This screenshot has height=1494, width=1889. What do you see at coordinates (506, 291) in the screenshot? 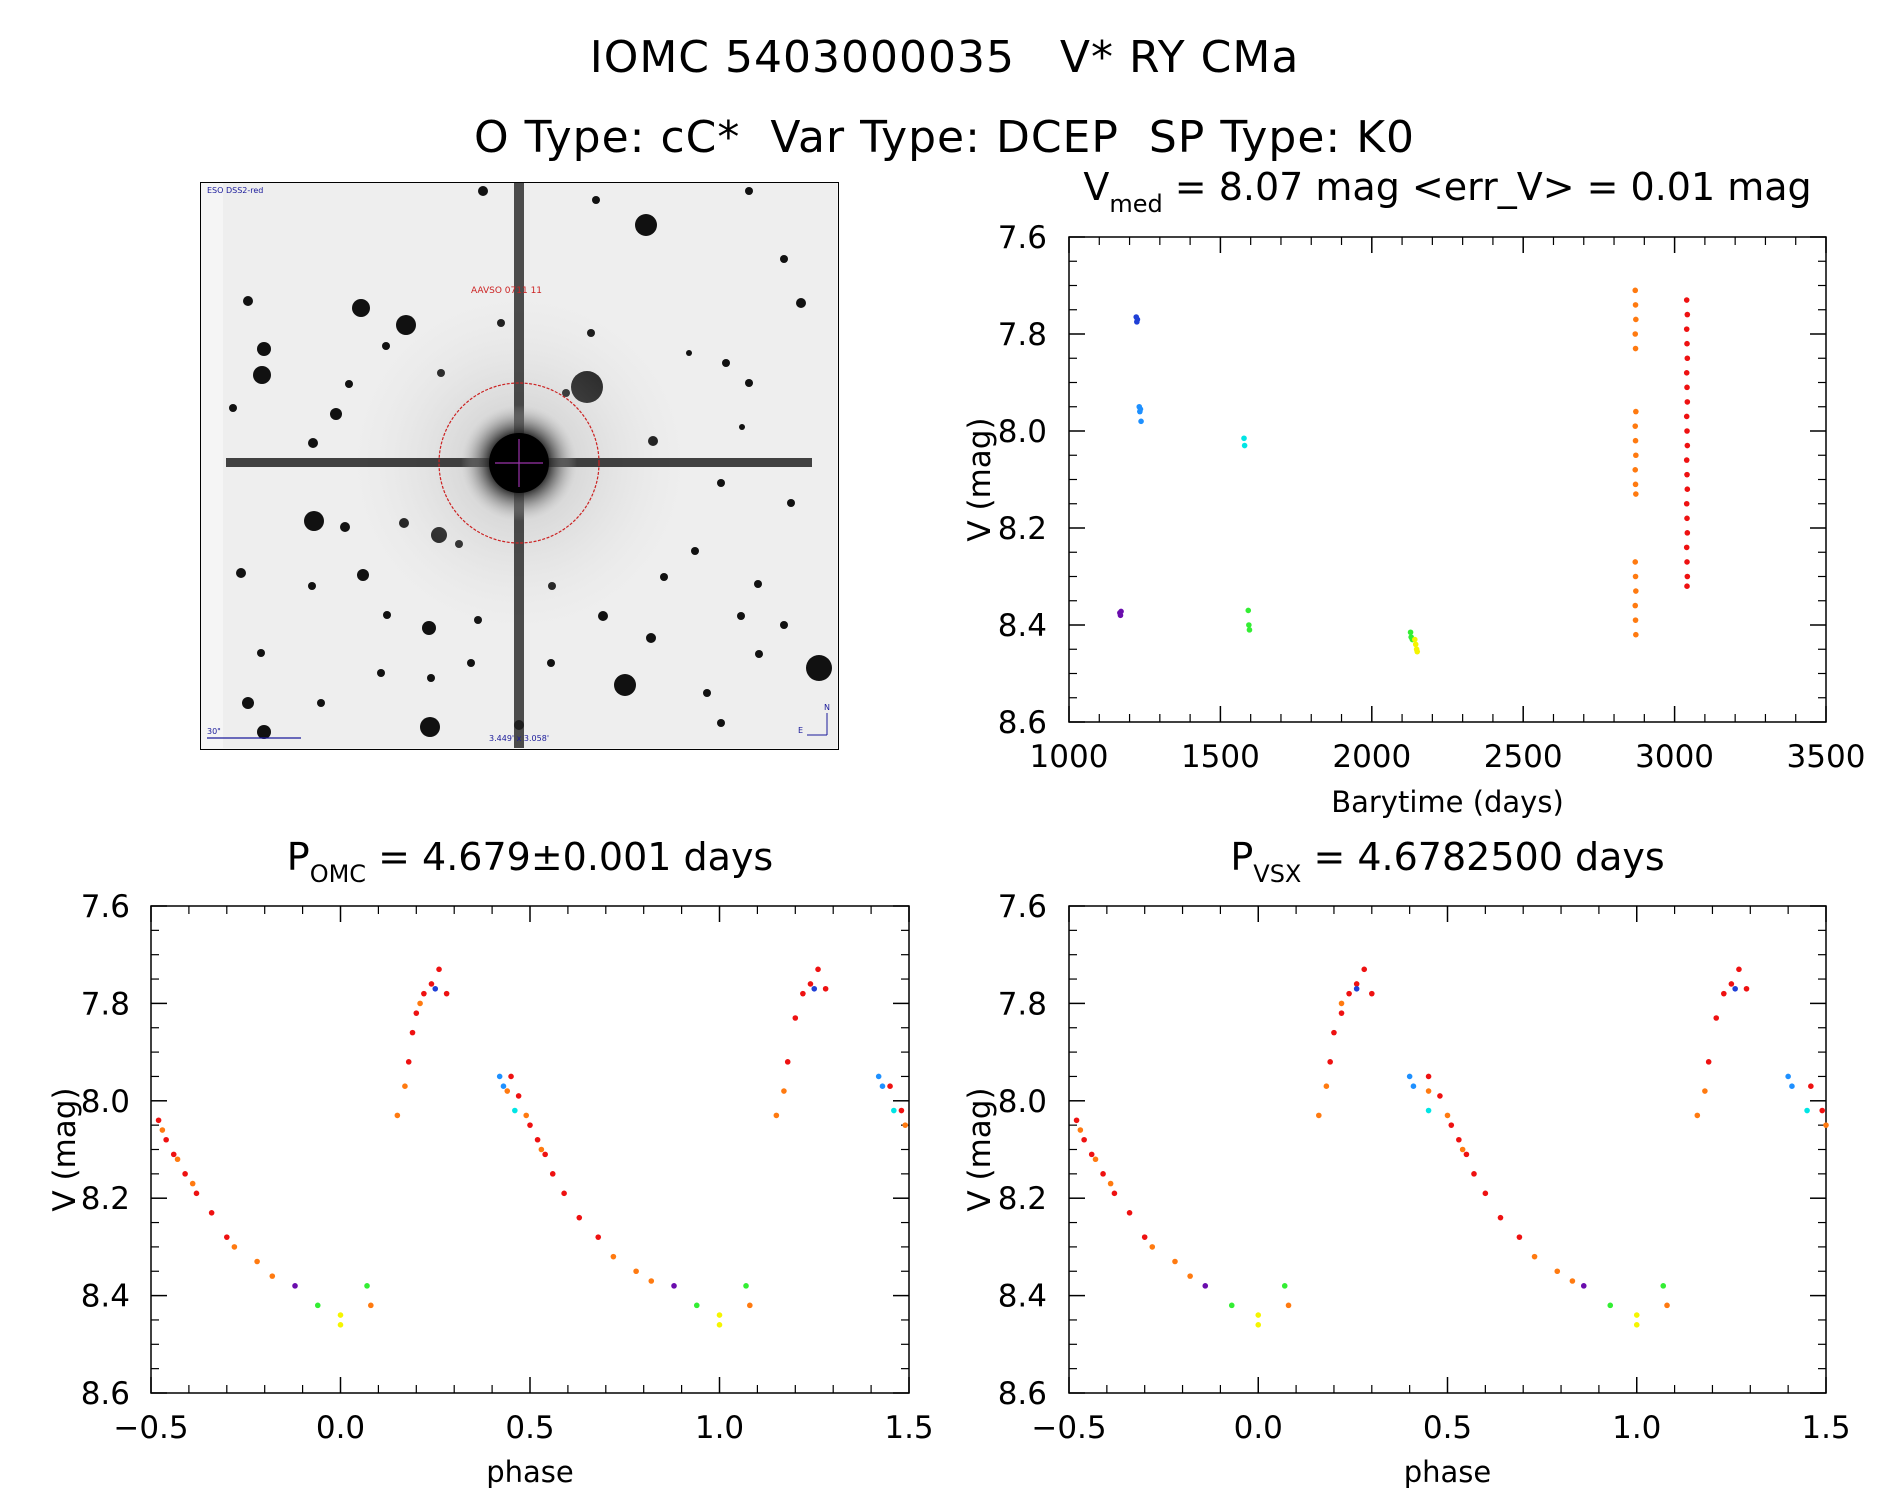
I see `target-label: AAVSO 0711 11` at bounding box center [506, 291].